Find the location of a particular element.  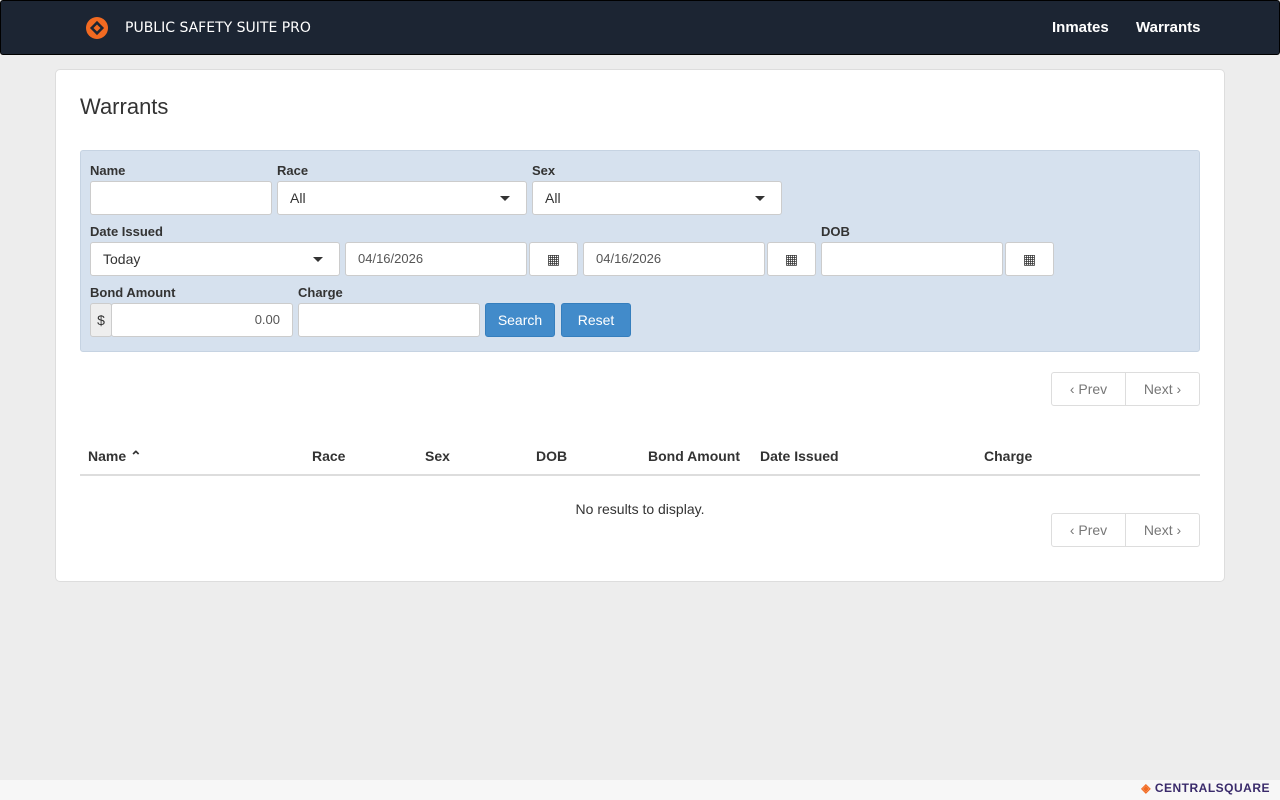

dob-label: DOB is located at coordinates (835, 231).